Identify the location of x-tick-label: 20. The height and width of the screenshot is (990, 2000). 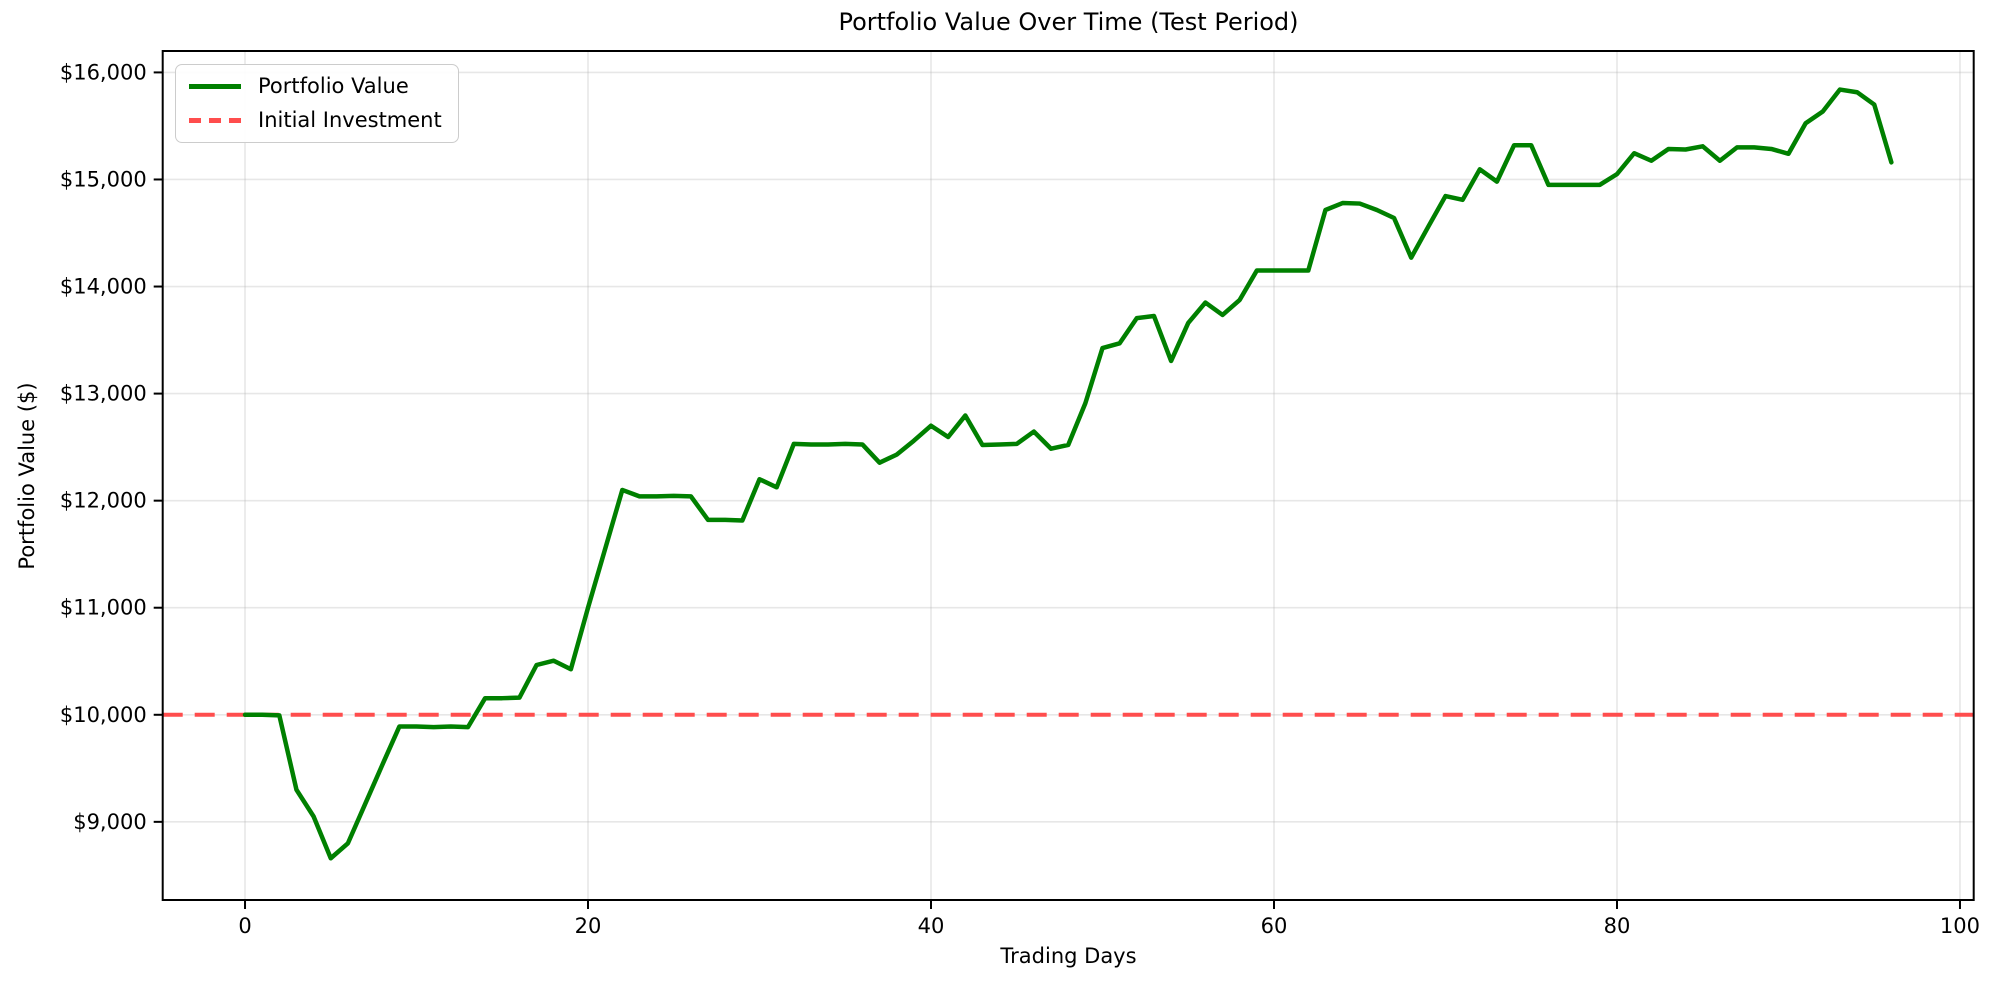
(588, 926).